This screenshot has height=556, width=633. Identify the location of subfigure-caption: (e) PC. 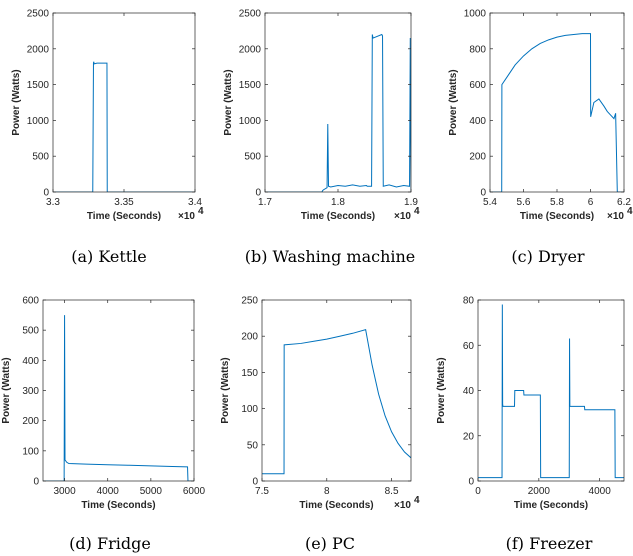
(330, 543).